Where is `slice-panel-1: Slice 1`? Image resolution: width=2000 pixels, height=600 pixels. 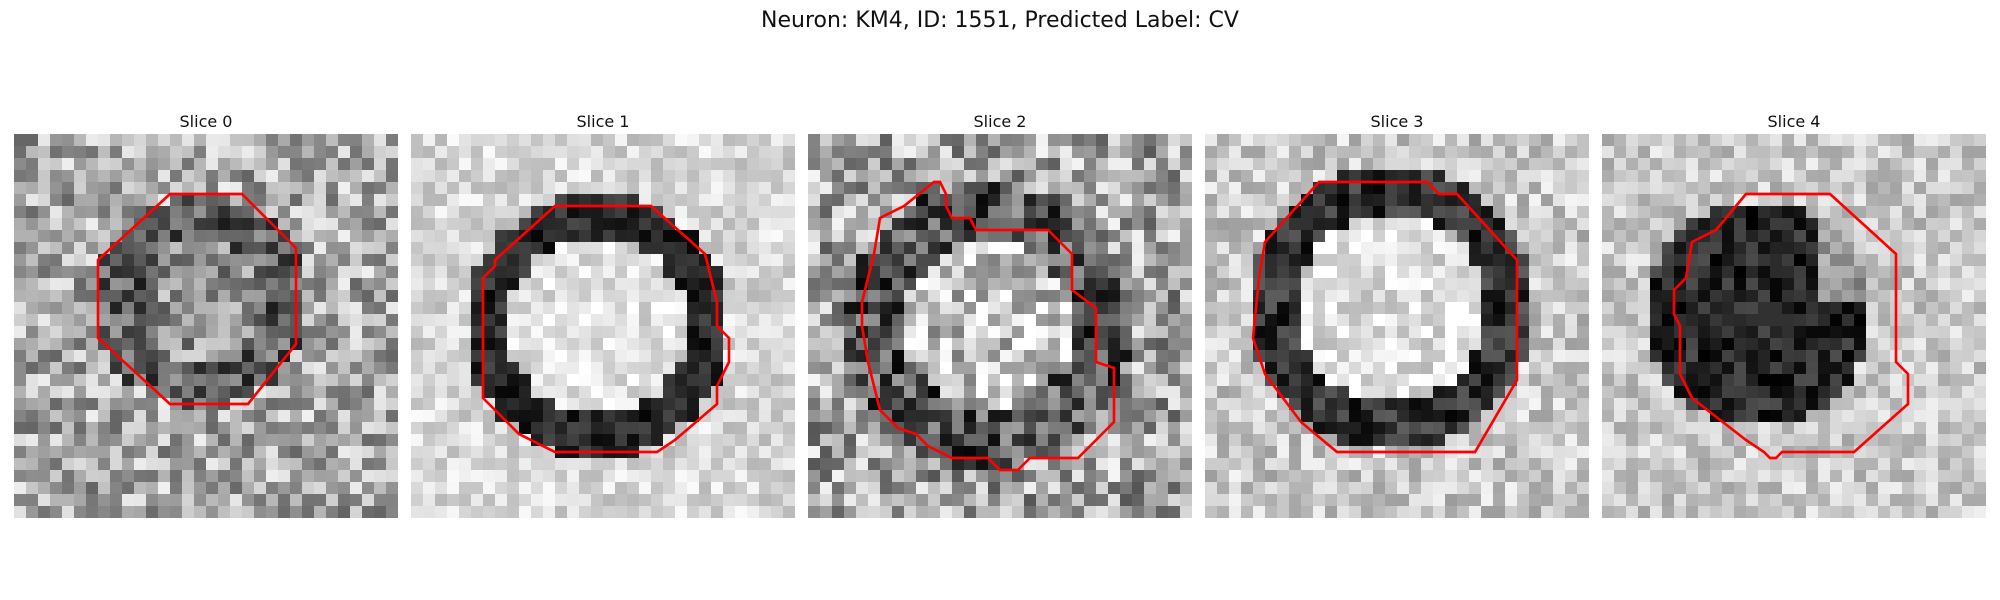 slice-panel-1: Slice 1 is located at coordinates (603, 314).